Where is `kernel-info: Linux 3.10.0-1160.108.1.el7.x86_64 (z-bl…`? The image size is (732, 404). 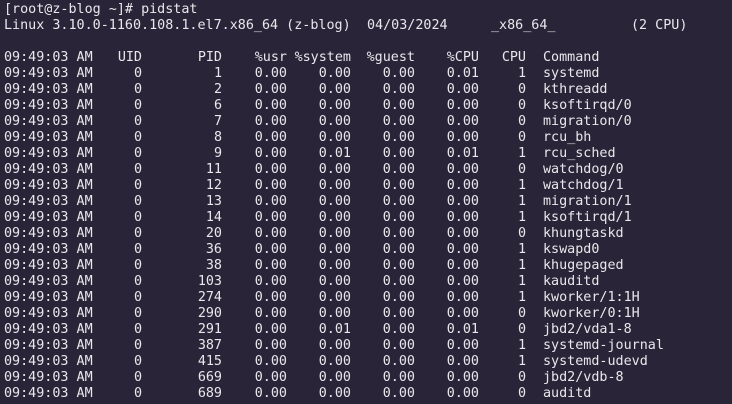
kernel-info: Linux 3.10.0-1160.108.1.el7.x86_64 (z-bl… is located at coordinates (177, 25).